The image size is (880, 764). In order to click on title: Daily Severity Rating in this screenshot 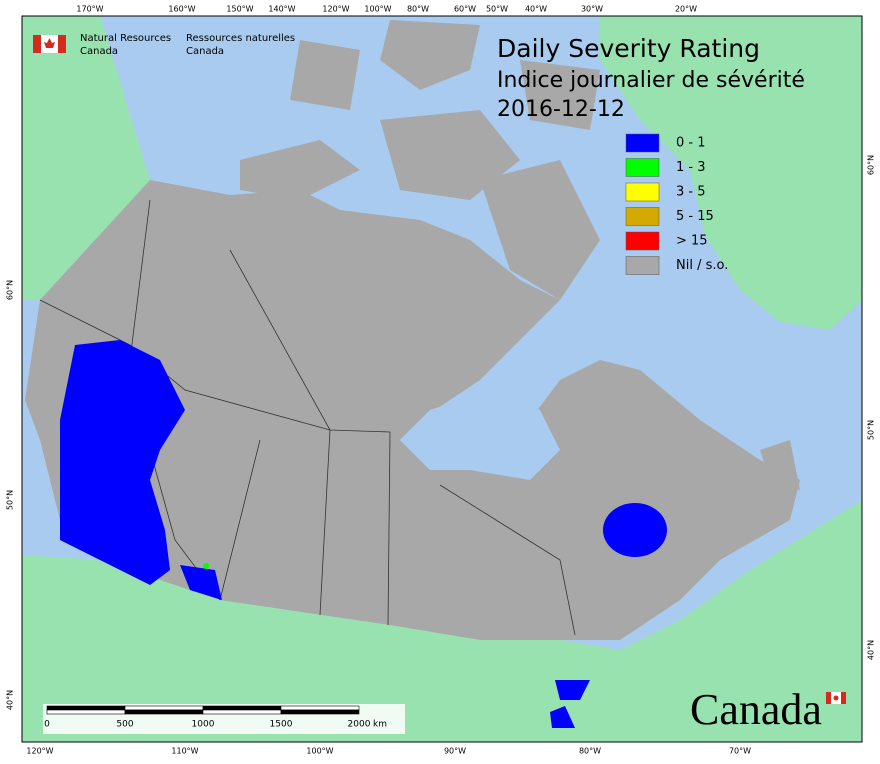, I will do `click(628, 48)`.